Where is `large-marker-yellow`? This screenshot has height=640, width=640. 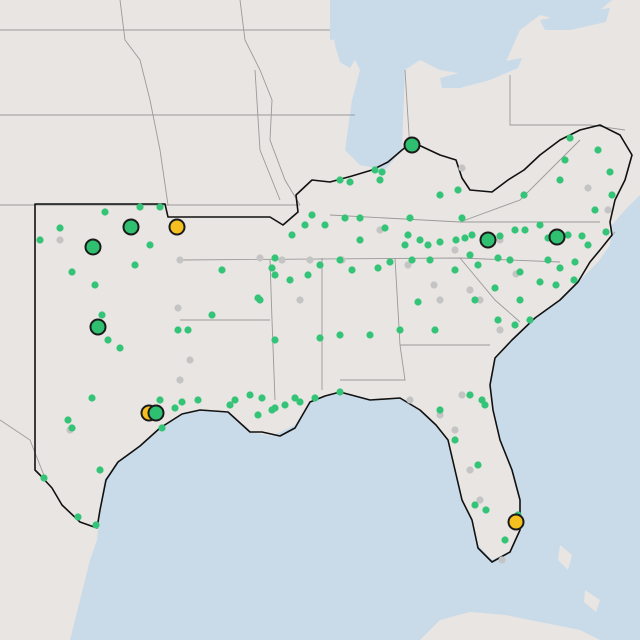
large-marker-yellow is located at coordinates (177, 227).